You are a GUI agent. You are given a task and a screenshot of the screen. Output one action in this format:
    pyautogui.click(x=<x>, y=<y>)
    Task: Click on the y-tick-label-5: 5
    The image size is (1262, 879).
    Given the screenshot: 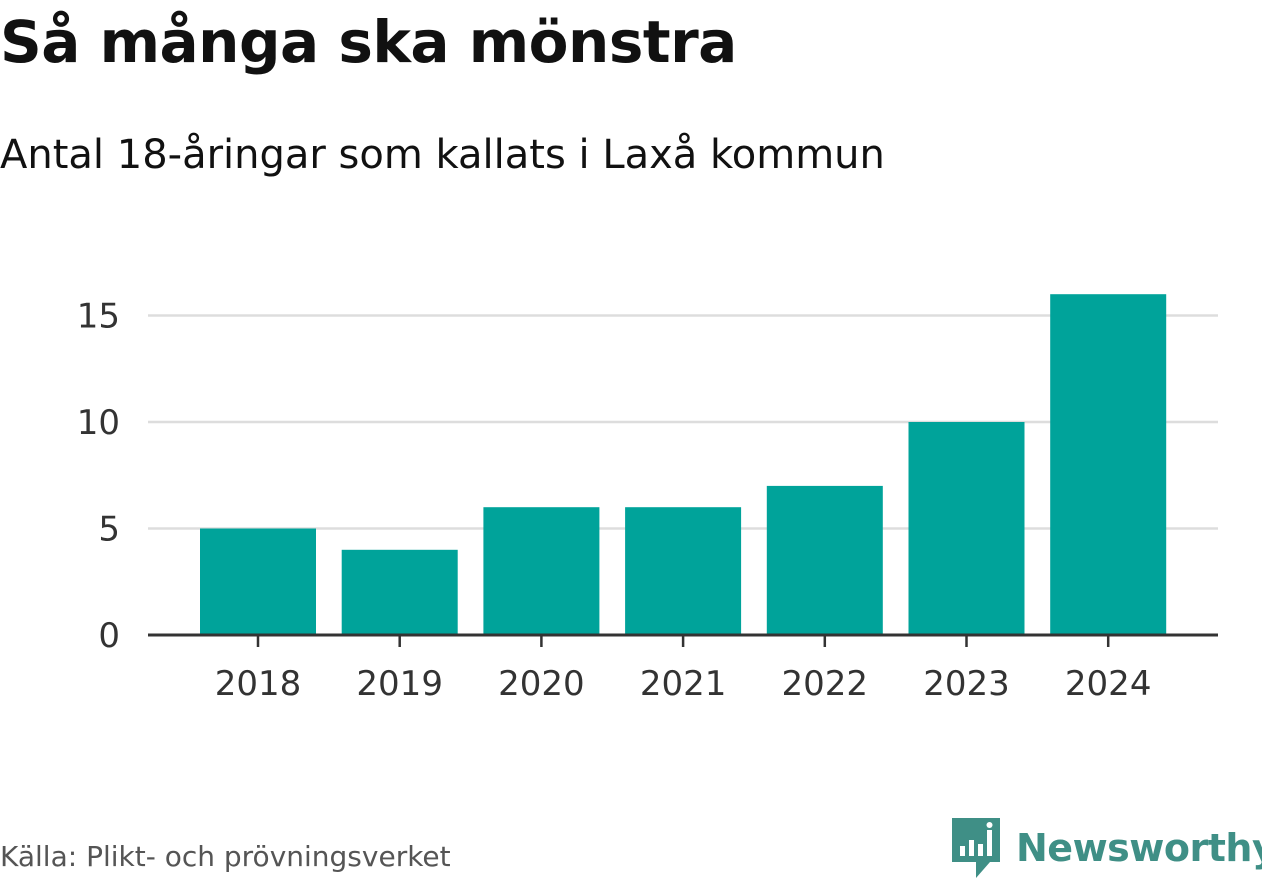 What is the action you would take?
    pyautogui.click(x=109, y=530)
    